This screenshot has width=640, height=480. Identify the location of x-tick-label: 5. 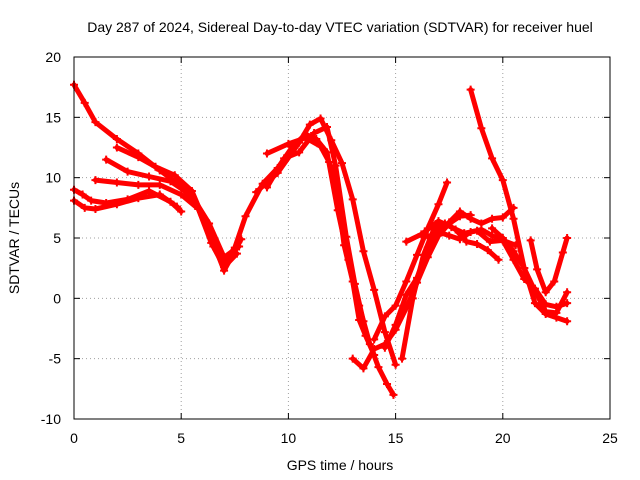
(181, 438).